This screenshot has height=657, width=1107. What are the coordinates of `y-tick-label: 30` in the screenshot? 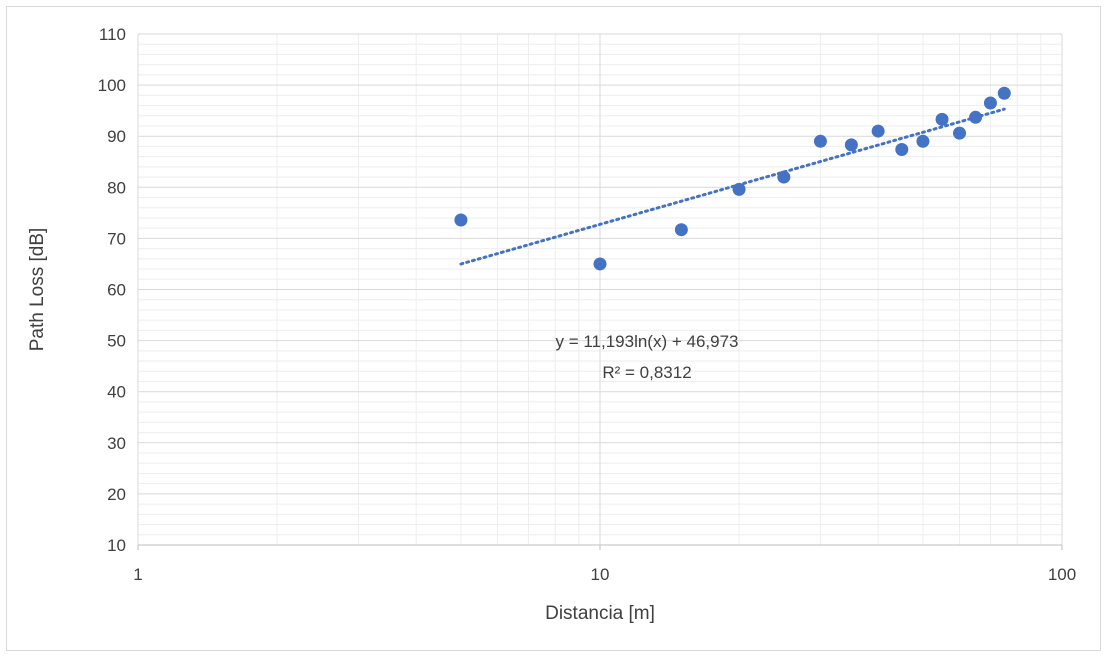 It's located at (116, 443).